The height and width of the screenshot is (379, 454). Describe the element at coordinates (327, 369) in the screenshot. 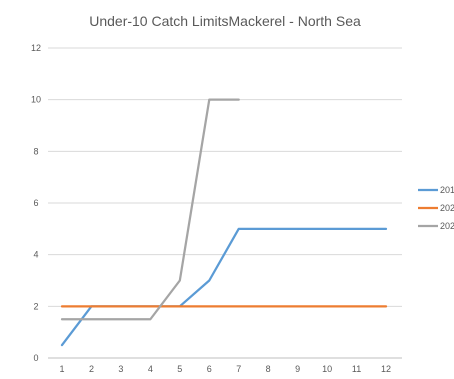

I see `x-tick-label: 10` at that location.